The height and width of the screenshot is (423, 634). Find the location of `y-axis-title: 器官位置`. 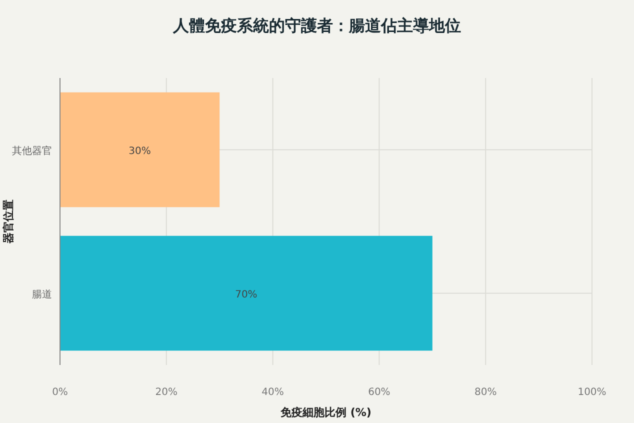

y-axis-title: 器官位置 is located at coordinates (8, 222).